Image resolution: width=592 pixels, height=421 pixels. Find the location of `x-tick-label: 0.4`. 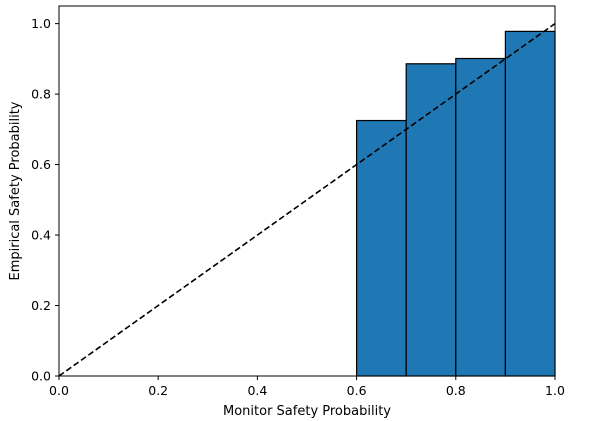

x-tick-label: 0.4 is located at coordinates (257, 390).